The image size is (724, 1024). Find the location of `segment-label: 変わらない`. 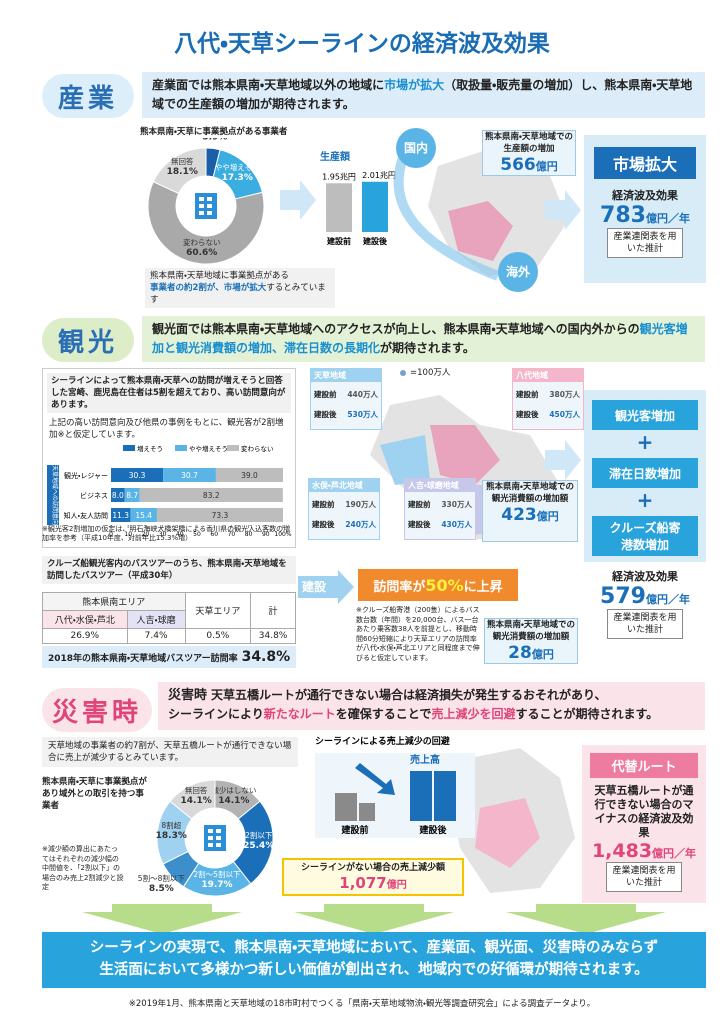

segment-label: 変わらない is located at coordinates (202, 242).